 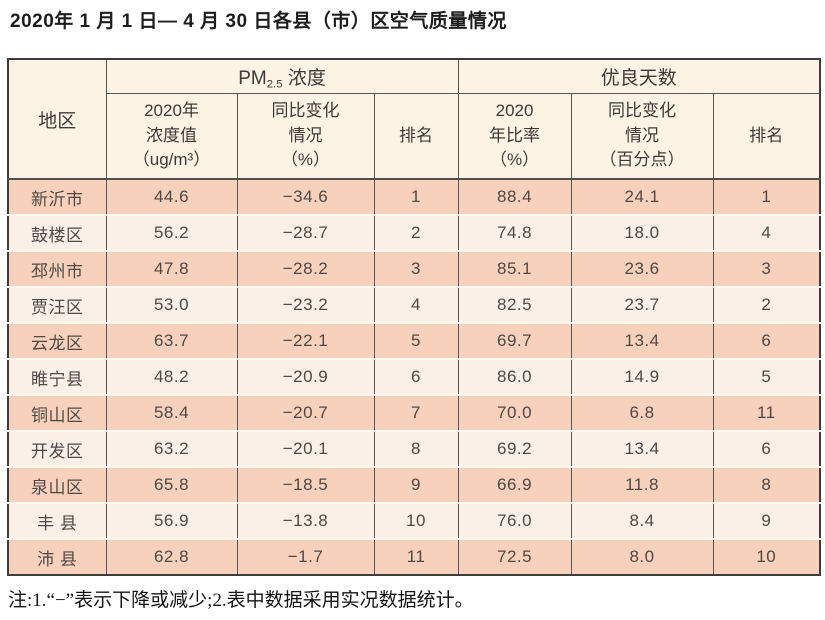 What do you see at coordinates (766, 197) in the screenshot?
I see `cell-days-rank: 1` at bounding box center [766, 197].